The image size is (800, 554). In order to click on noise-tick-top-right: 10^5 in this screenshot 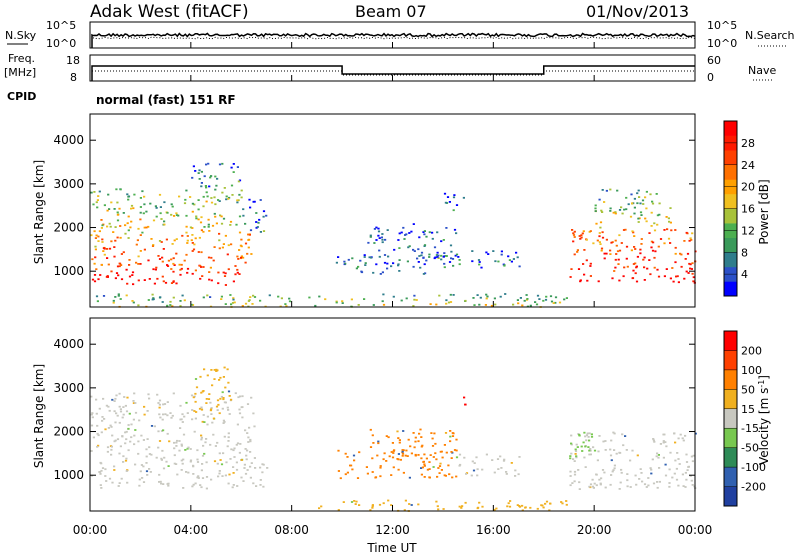, I will do `click(722, 25)`.